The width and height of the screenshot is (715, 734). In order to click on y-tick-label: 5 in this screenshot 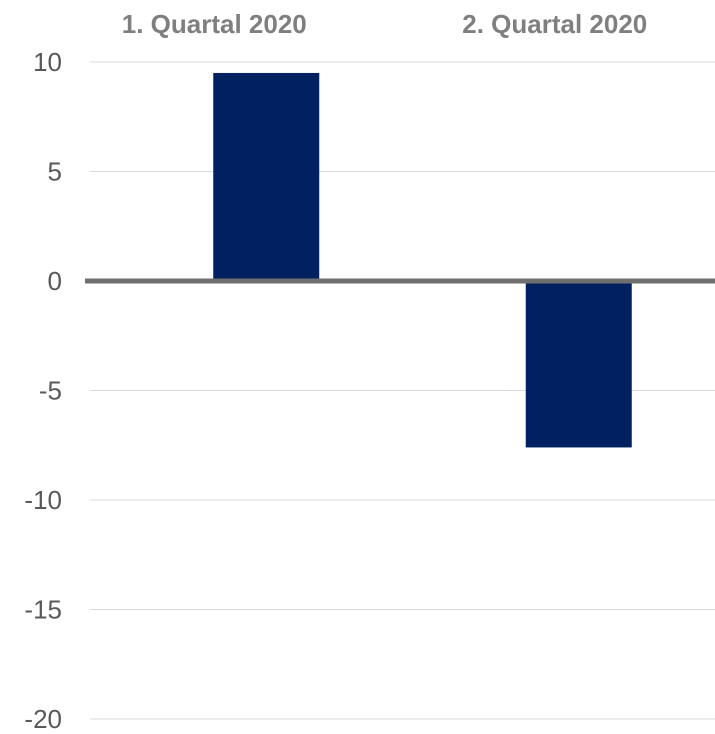, I will do `click(55, 172)`.